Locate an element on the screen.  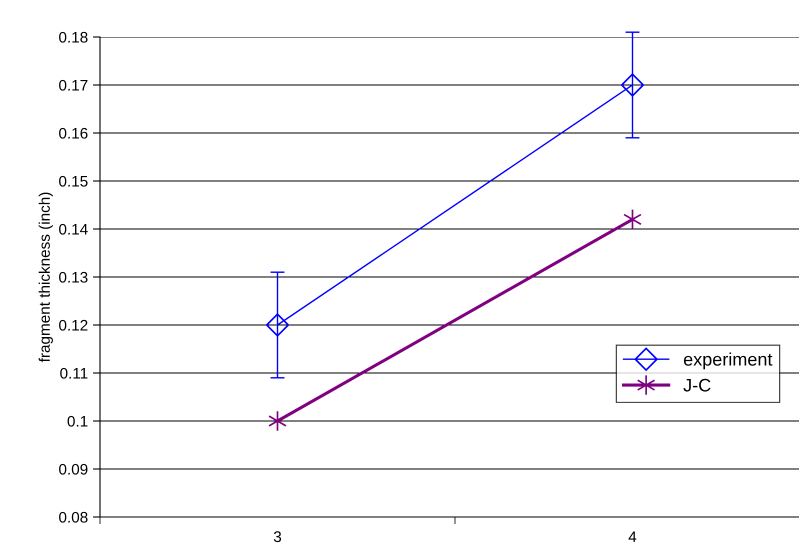
x-tick-label: 4 is located at coordinates (632, 536).